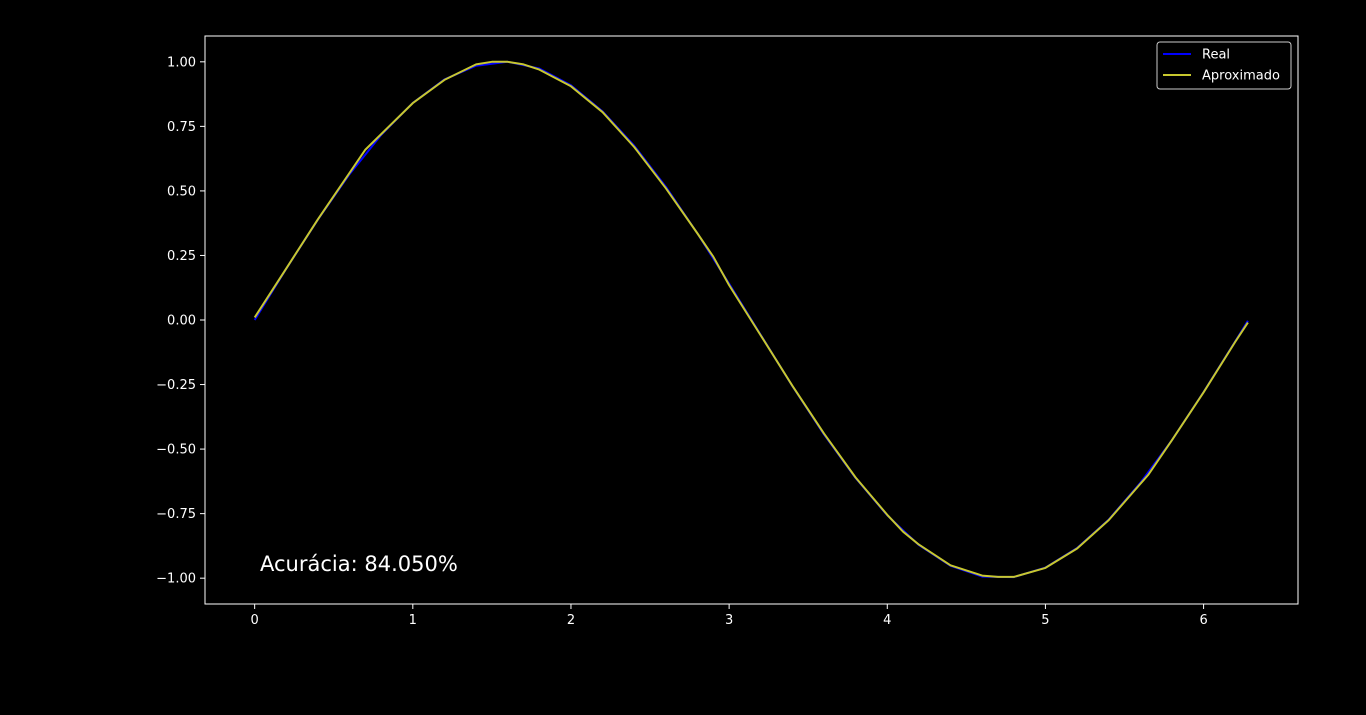  I want to click on y-tick-label: −0.50, so click(176, 450).